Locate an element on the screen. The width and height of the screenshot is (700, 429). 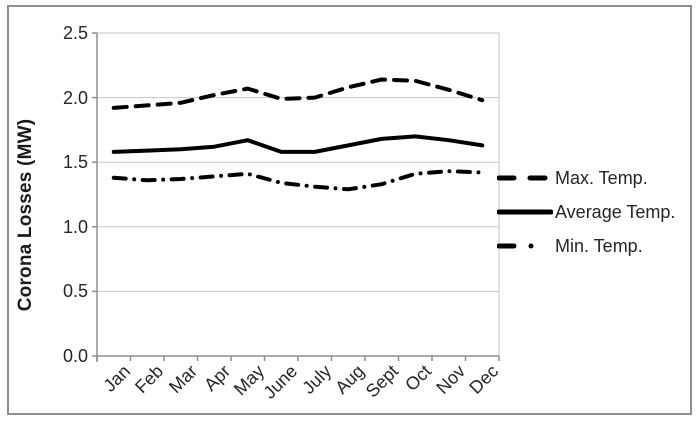
legend-key-dashed-line is located at coordinates (525, 178).